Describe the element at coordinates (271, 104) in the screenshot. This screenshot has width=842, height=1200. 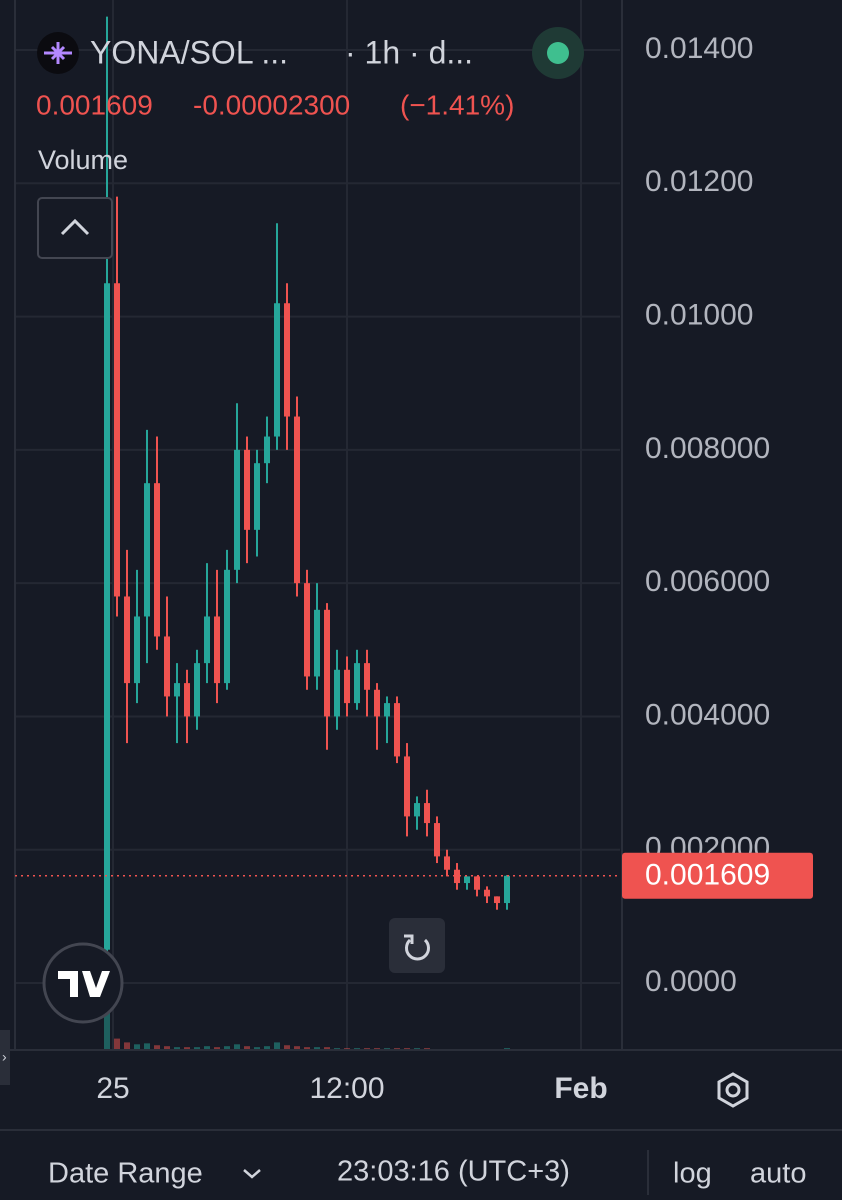
I see `header-change: -0.00002300` at that location.